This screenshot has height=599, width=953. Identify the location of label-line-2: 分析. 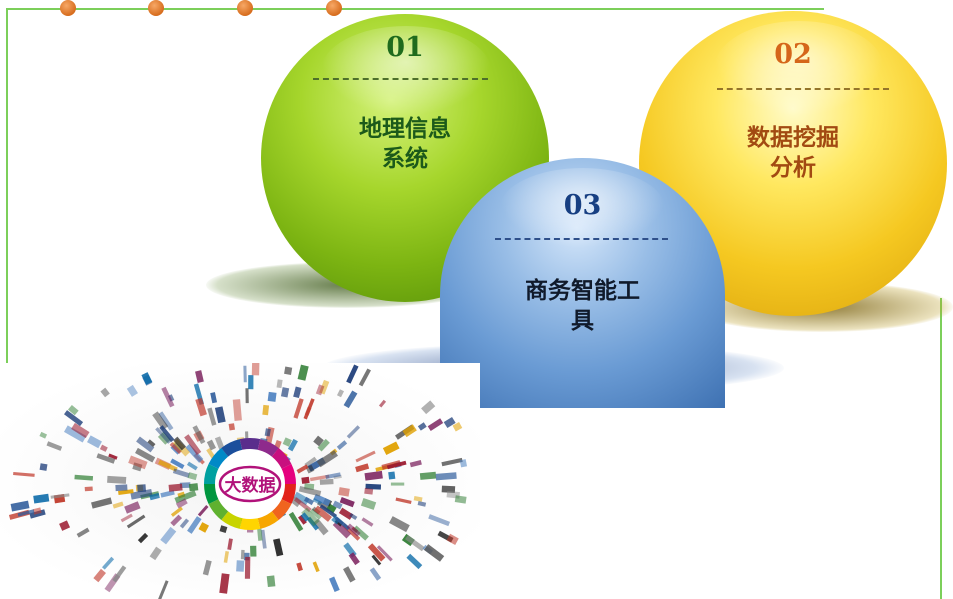
(793, 168).